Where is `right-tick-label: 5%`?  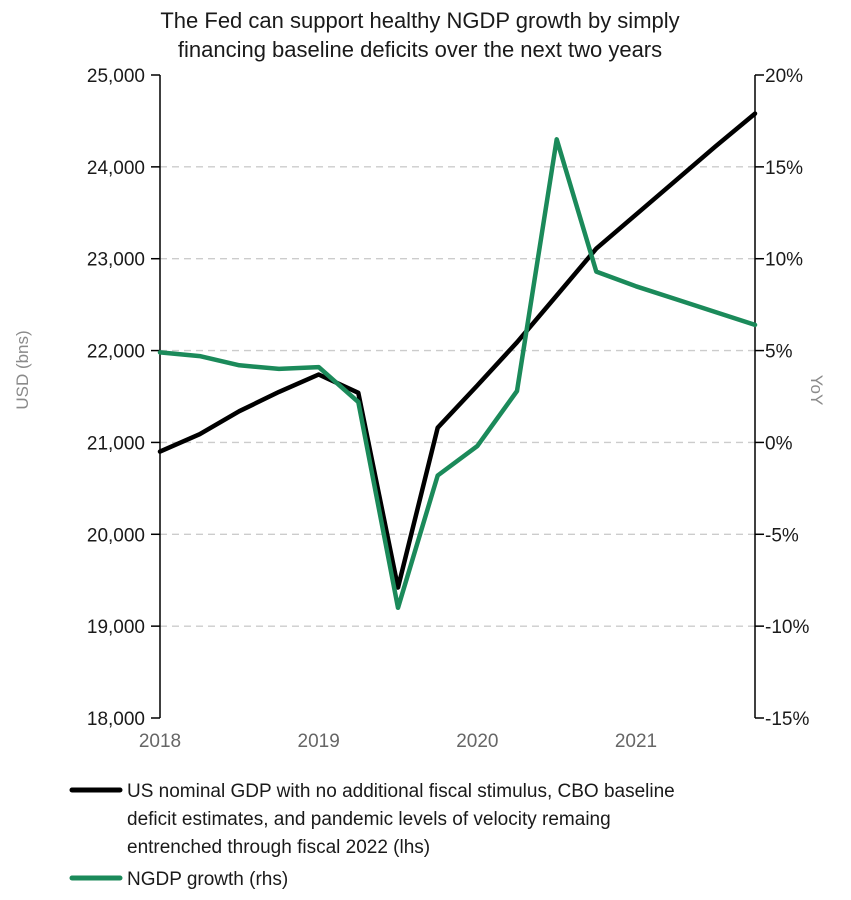 right-tick-label: 5% is located at coordinates (779, 352).